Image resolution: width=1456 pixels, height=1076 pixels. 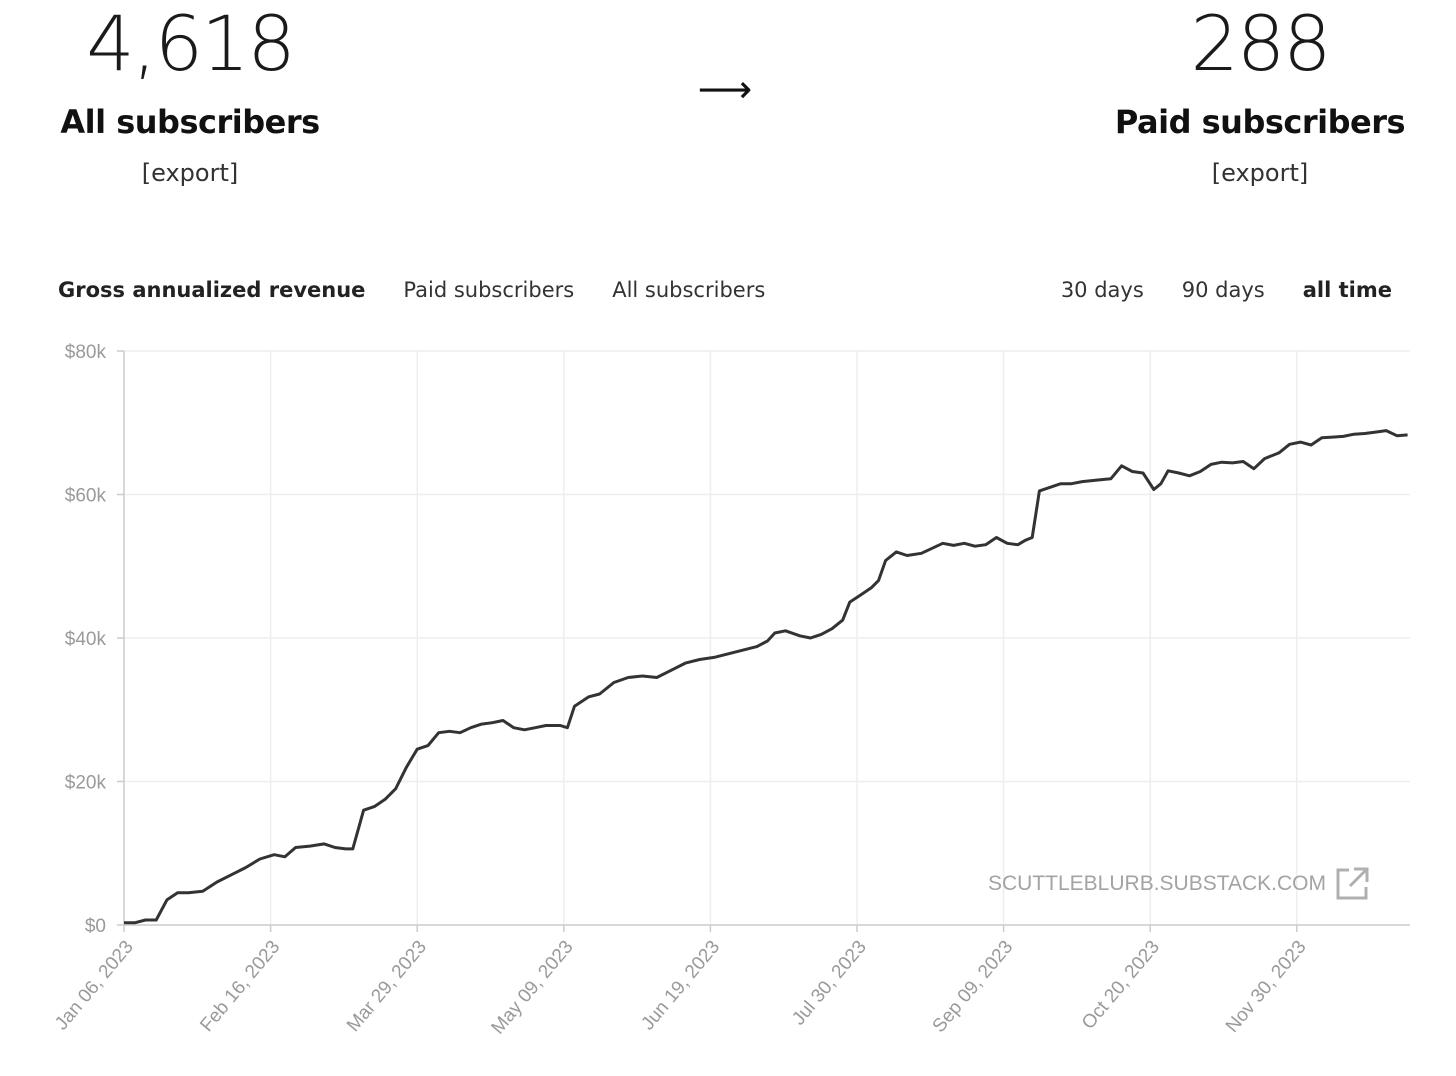 What do you see at coordinates (94, 986) in the screenshot?
I see `x-tick-label: Jan 06, 2023` at bounding box center [94, 986].